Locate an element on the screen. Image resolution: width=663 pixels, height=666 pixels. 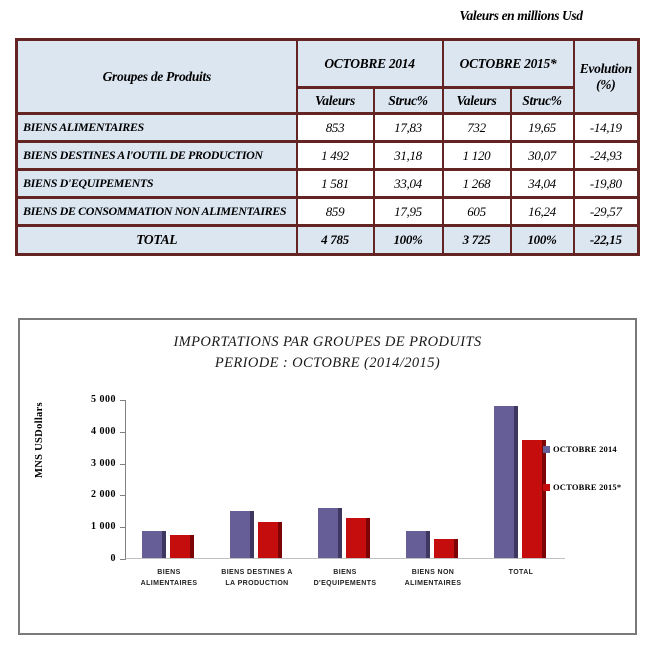
subheader-valeurs-2014: Valeurs is located at coordinates (335, 100).